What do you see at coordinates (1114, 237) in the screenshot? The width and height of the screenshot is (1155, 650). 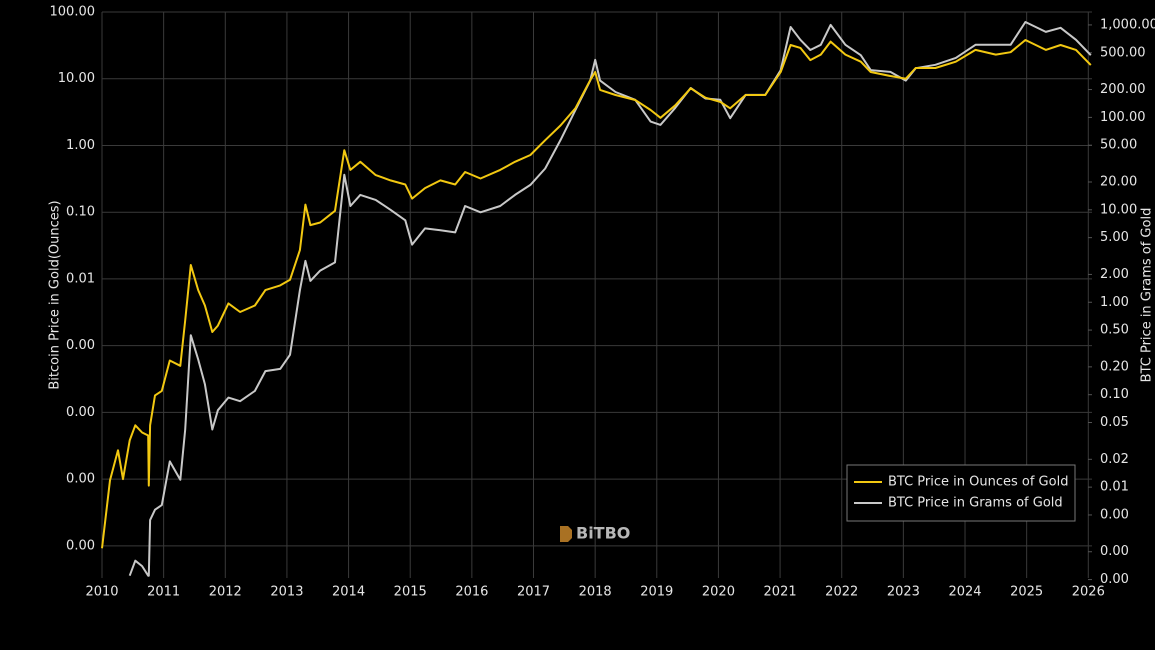 I see `y2-tick-label: 5.00` at bounding box center [1114, 237].